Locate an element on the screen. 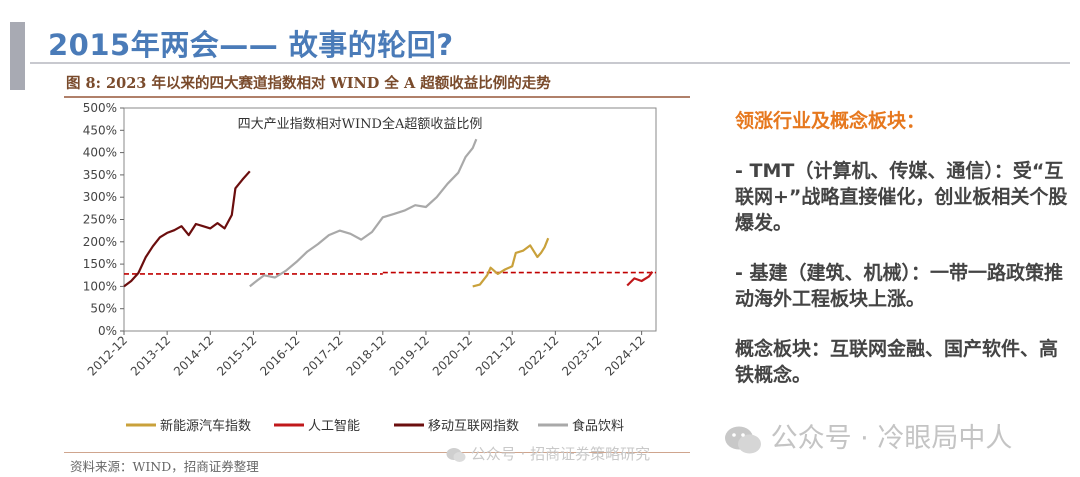 The height and width of the screenshot is (477, 1080). y-tick-label: 100% is located at coordinates (100, 286).